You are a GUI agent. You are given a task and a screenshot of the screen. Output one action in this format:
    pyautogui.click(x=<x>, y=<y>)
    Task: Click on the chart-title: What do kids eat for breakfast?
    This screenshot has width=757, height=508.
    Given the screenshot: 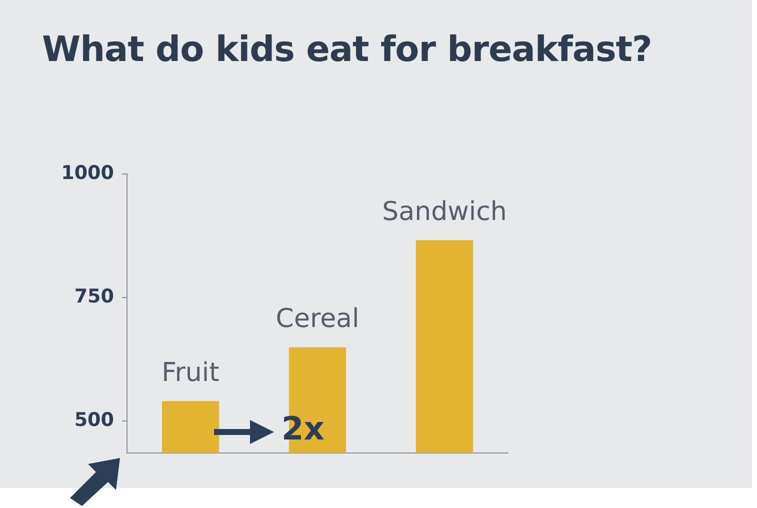 What is the action you would take?
    pyautogui.click(x=347, y=50)
    